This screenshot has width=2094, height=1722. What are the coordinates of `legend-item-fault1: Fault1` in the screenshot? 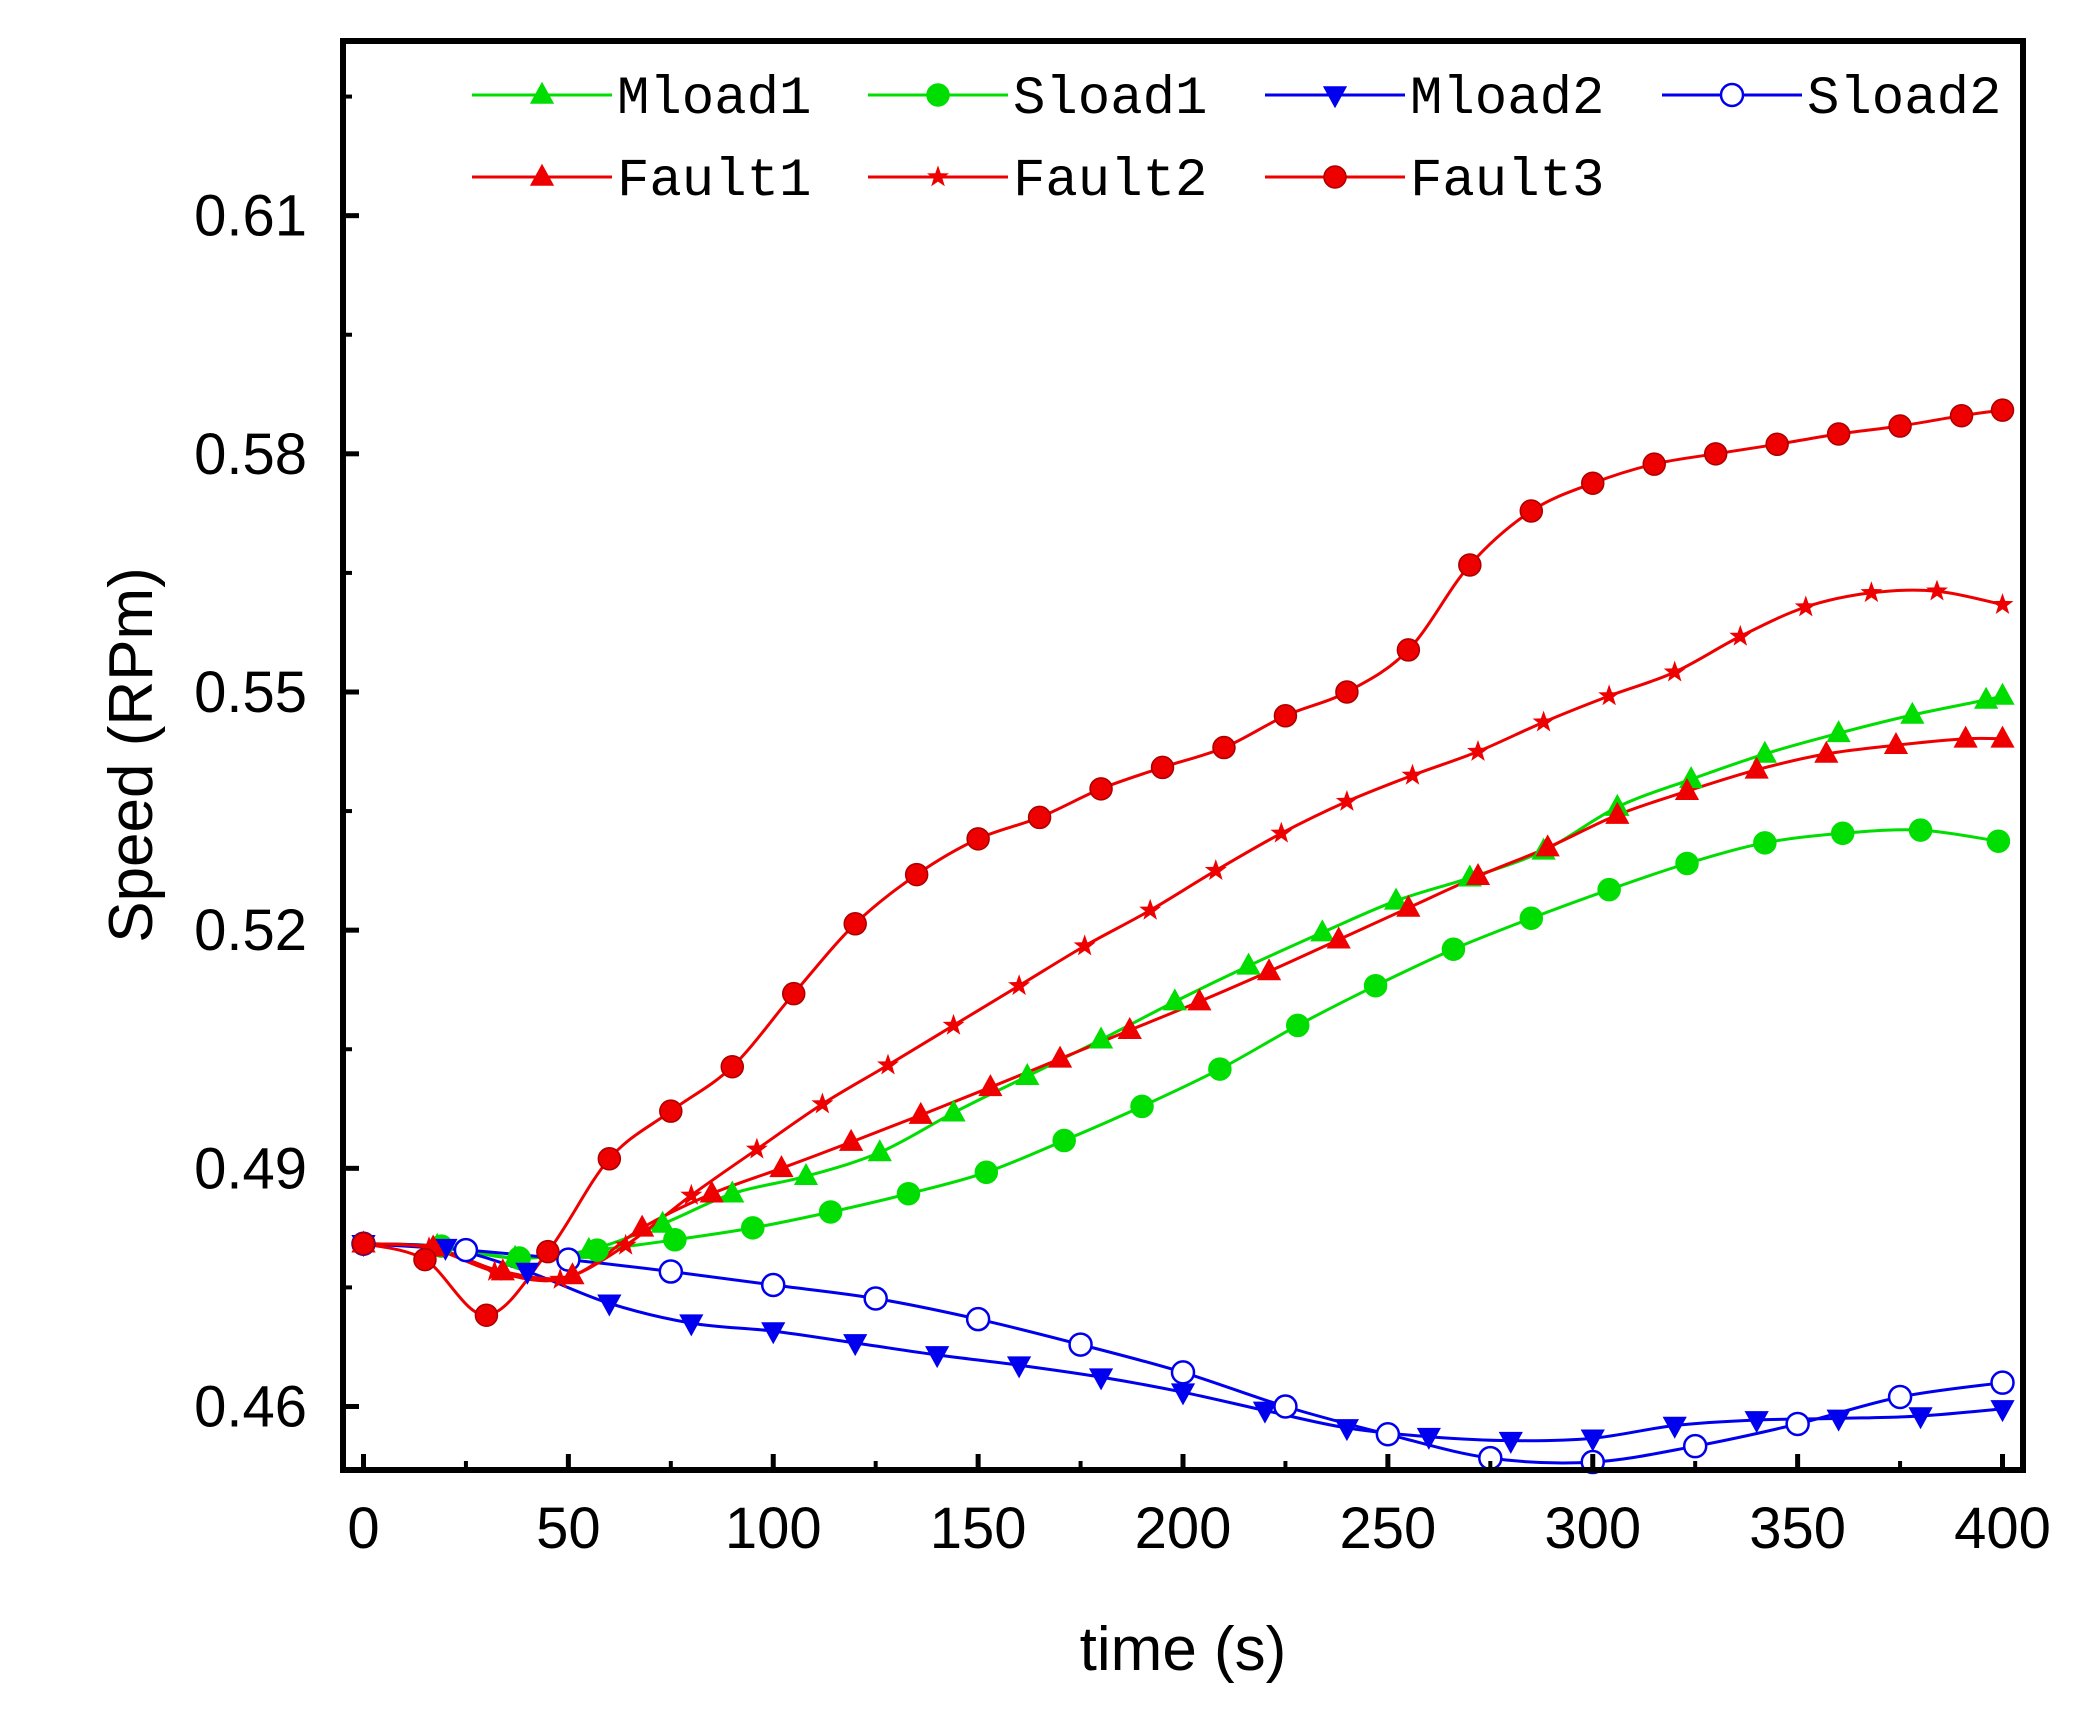 It's located at (641, 181).